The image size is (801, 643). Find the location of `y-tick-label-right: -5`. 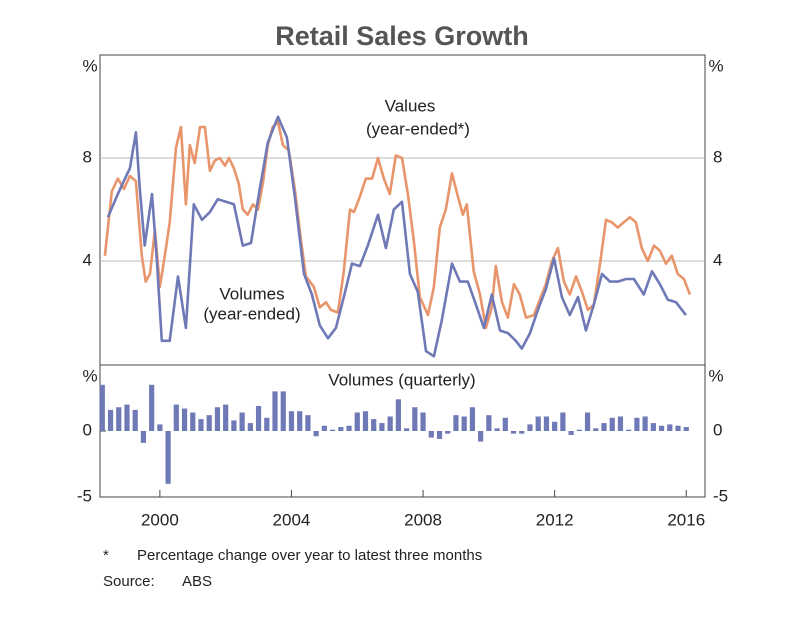

y-tick-label-right: -5 is located at coordinates (720, 495).